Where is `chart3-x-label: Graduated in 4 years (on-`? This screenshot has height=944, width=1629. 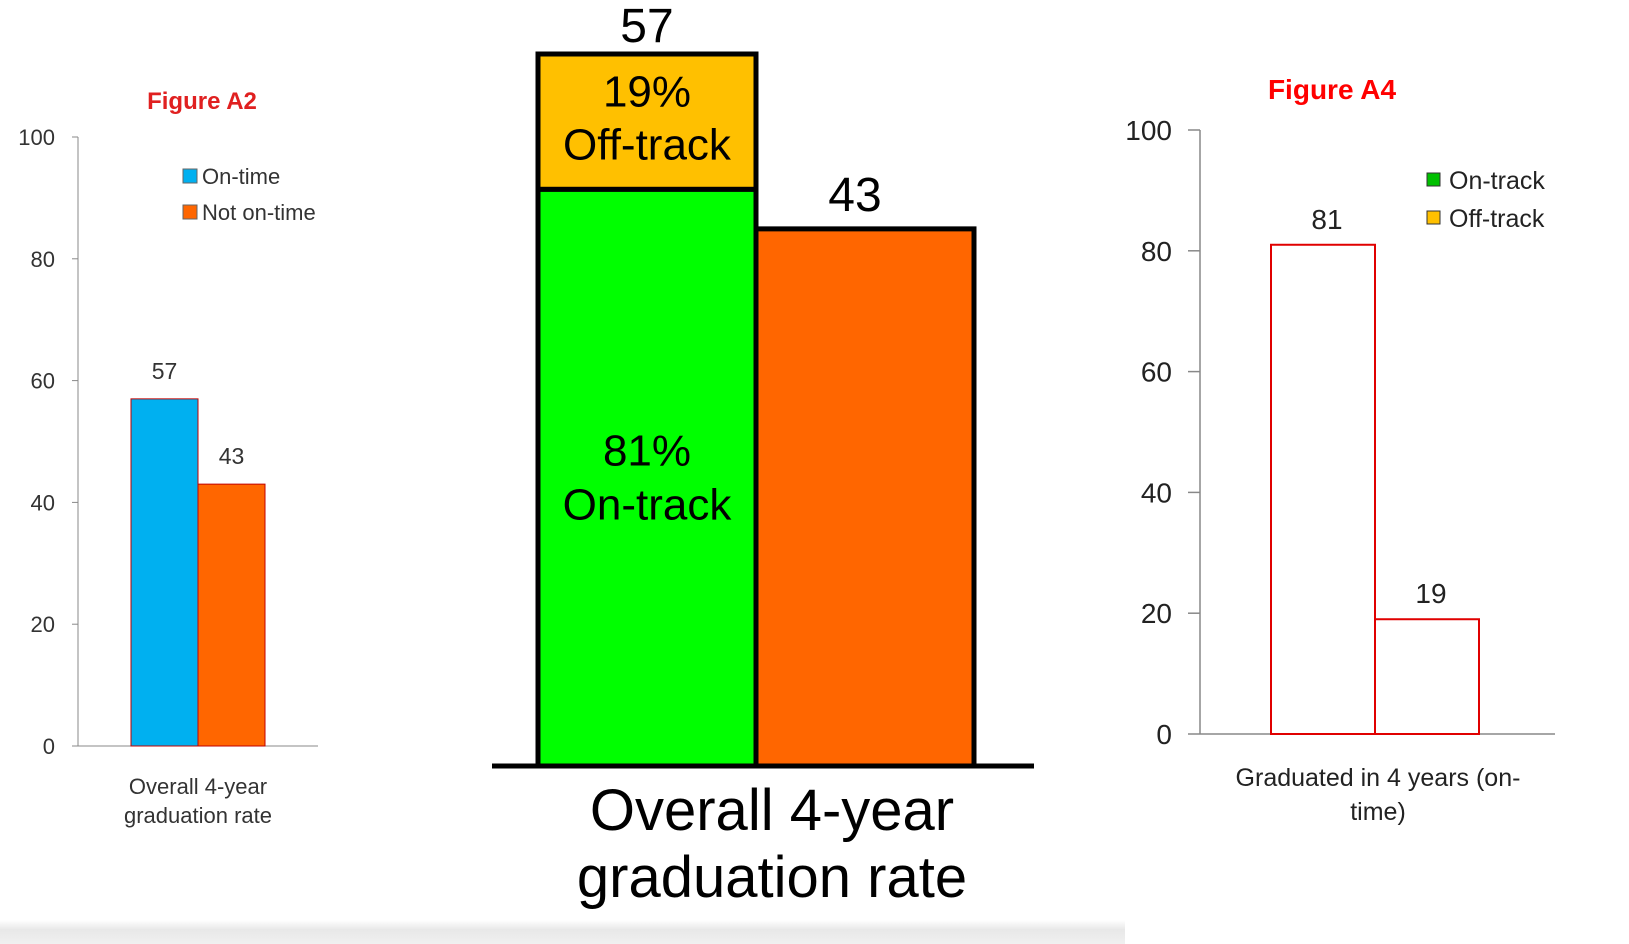 chart3-x-label: Graduated in 4 years (on- is located at coordinates (1378, 778).